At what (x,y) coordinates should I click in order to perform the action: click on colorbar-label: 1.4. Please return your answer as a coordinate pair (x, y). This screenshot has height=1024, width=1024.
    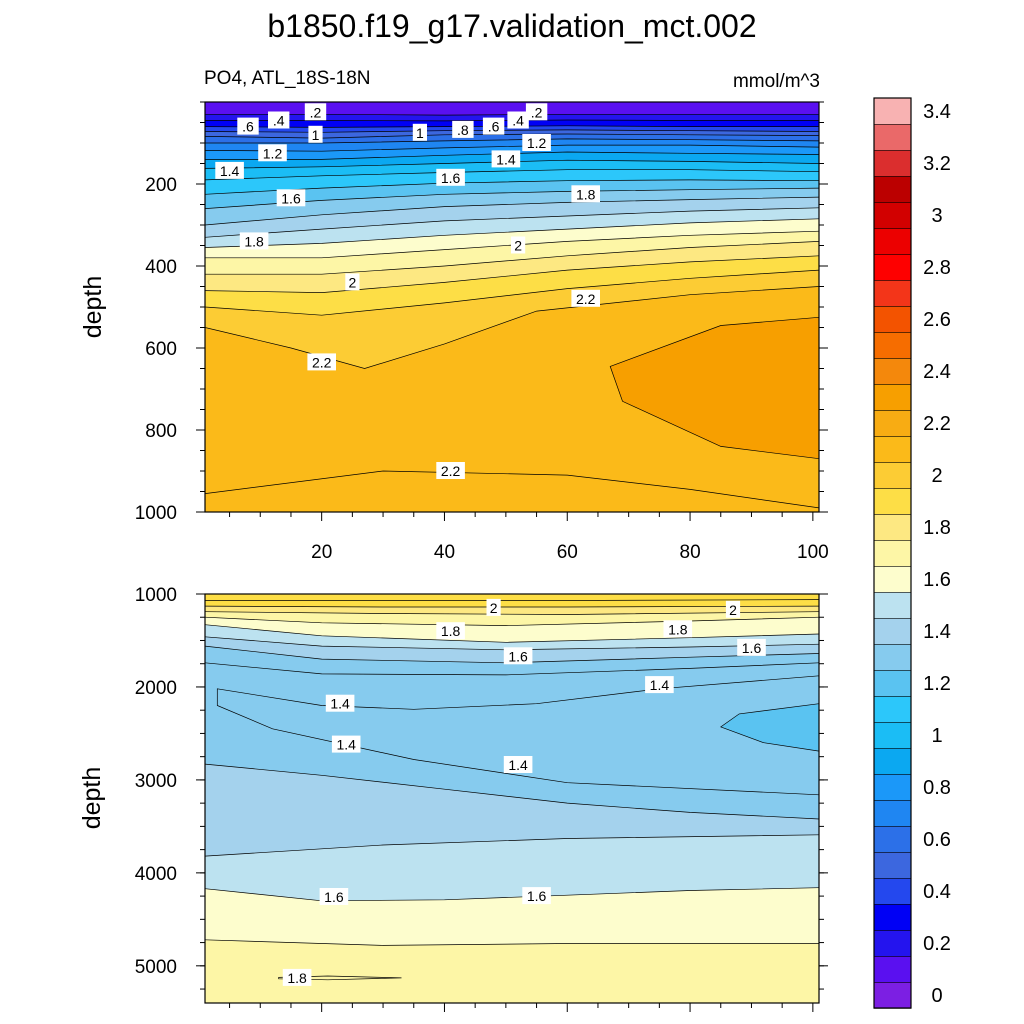
    Looking at the image, I should click on (937, 632).